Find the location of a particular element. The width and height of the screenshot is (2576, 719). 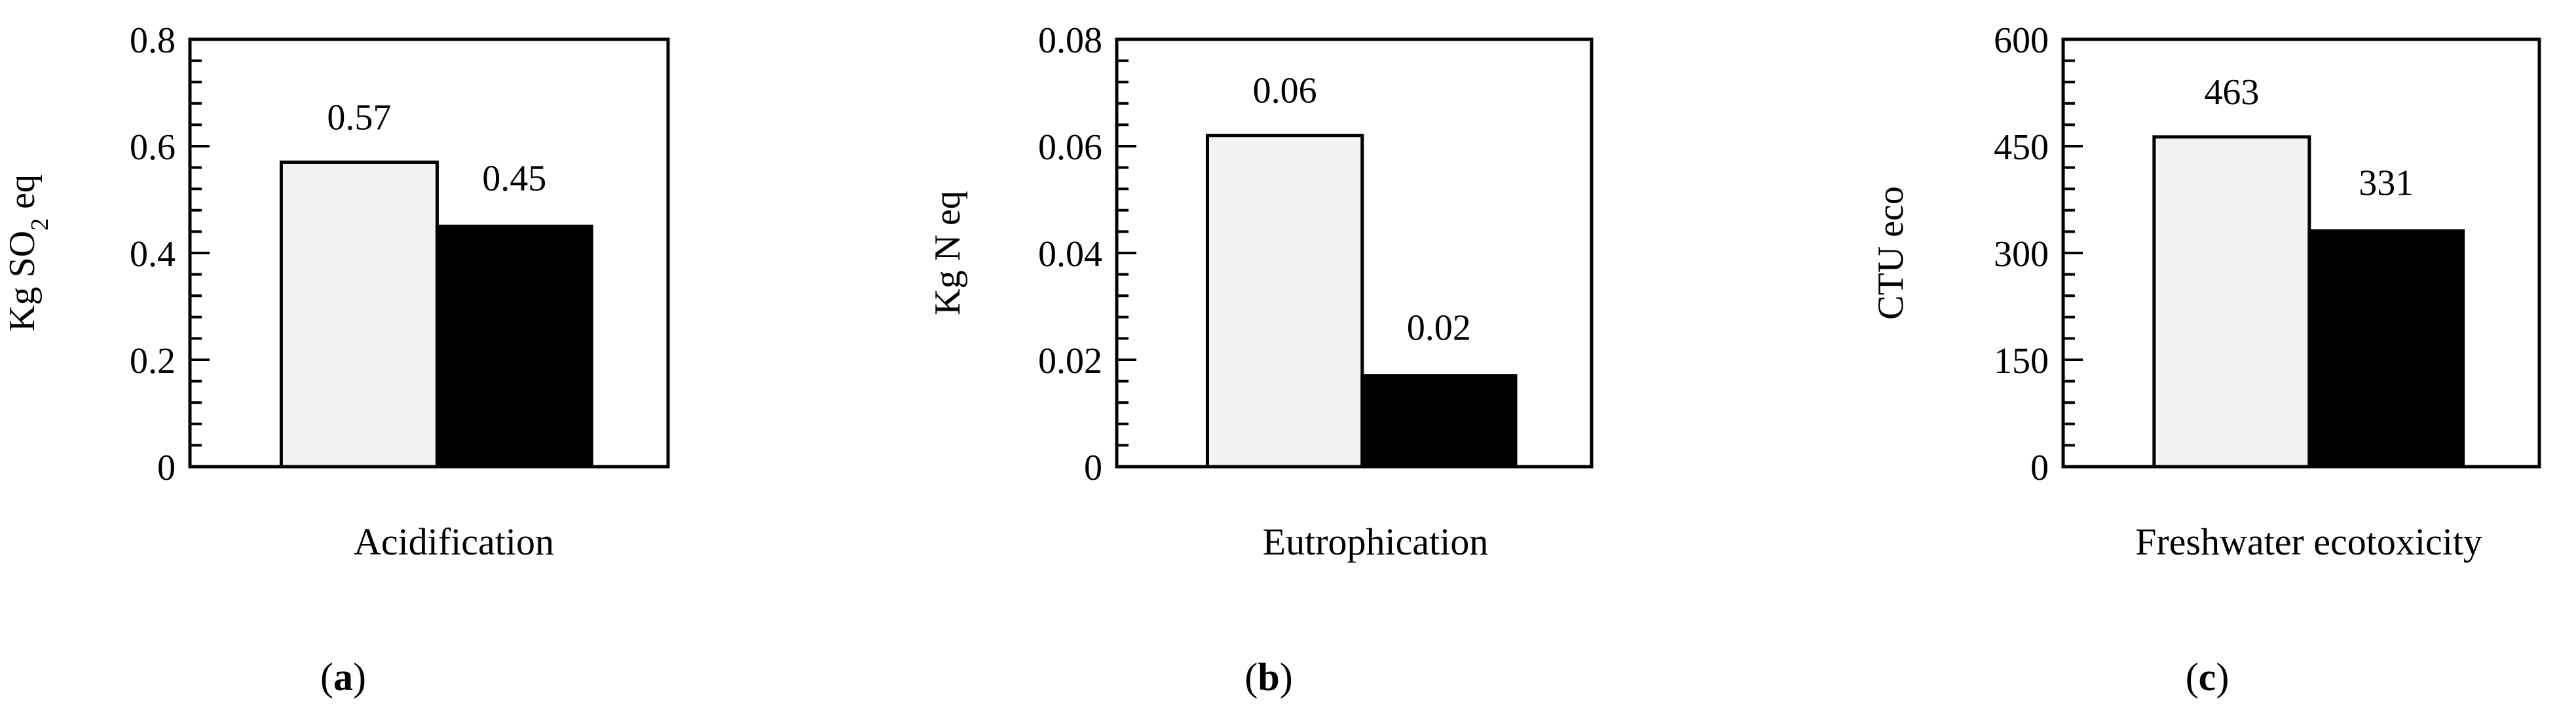

category-label: Acidification is located at coordinates (454, 541).